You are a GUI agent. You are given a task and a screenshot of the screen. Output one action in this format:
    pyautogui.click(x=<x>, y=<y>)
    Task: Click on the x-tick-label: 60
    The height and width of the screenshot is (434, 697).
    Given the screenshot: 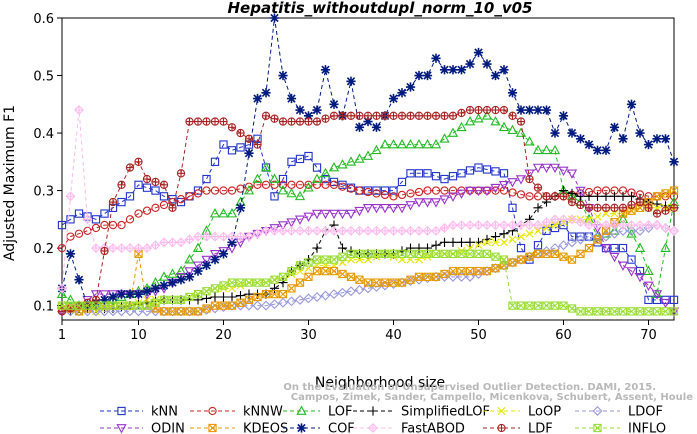 What is the action you would take?
    pyautogui.click(x=563, y=335)
    